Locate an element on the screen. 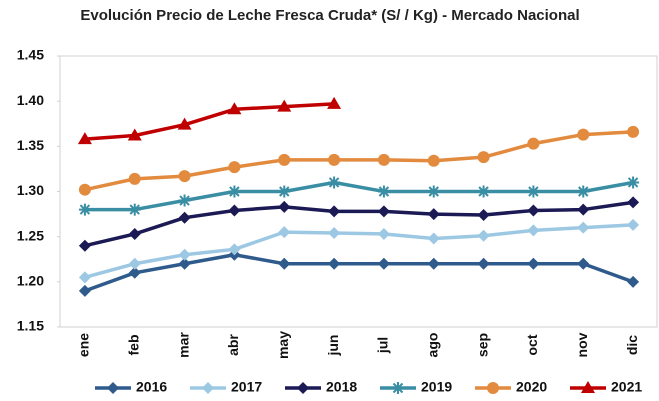 This screenshot has width=659, height=401. legend-label: 2018 is located at coordinates (341, 387).